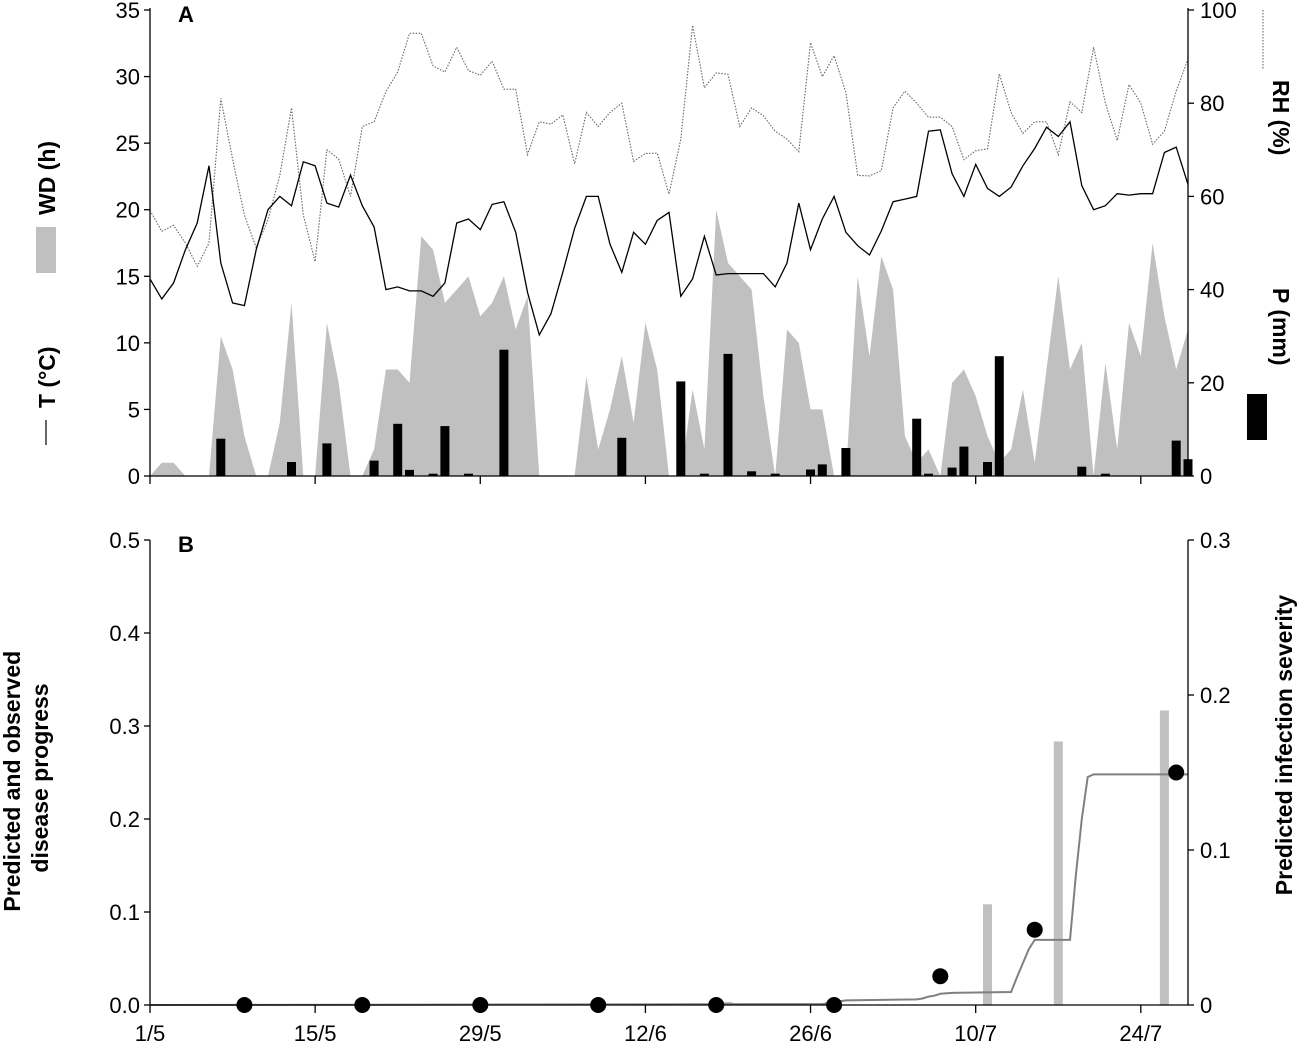 This screenshot has height=1050, width=1299. I want to click on panel-a-left-tick-label: 10, so click(128, 343).